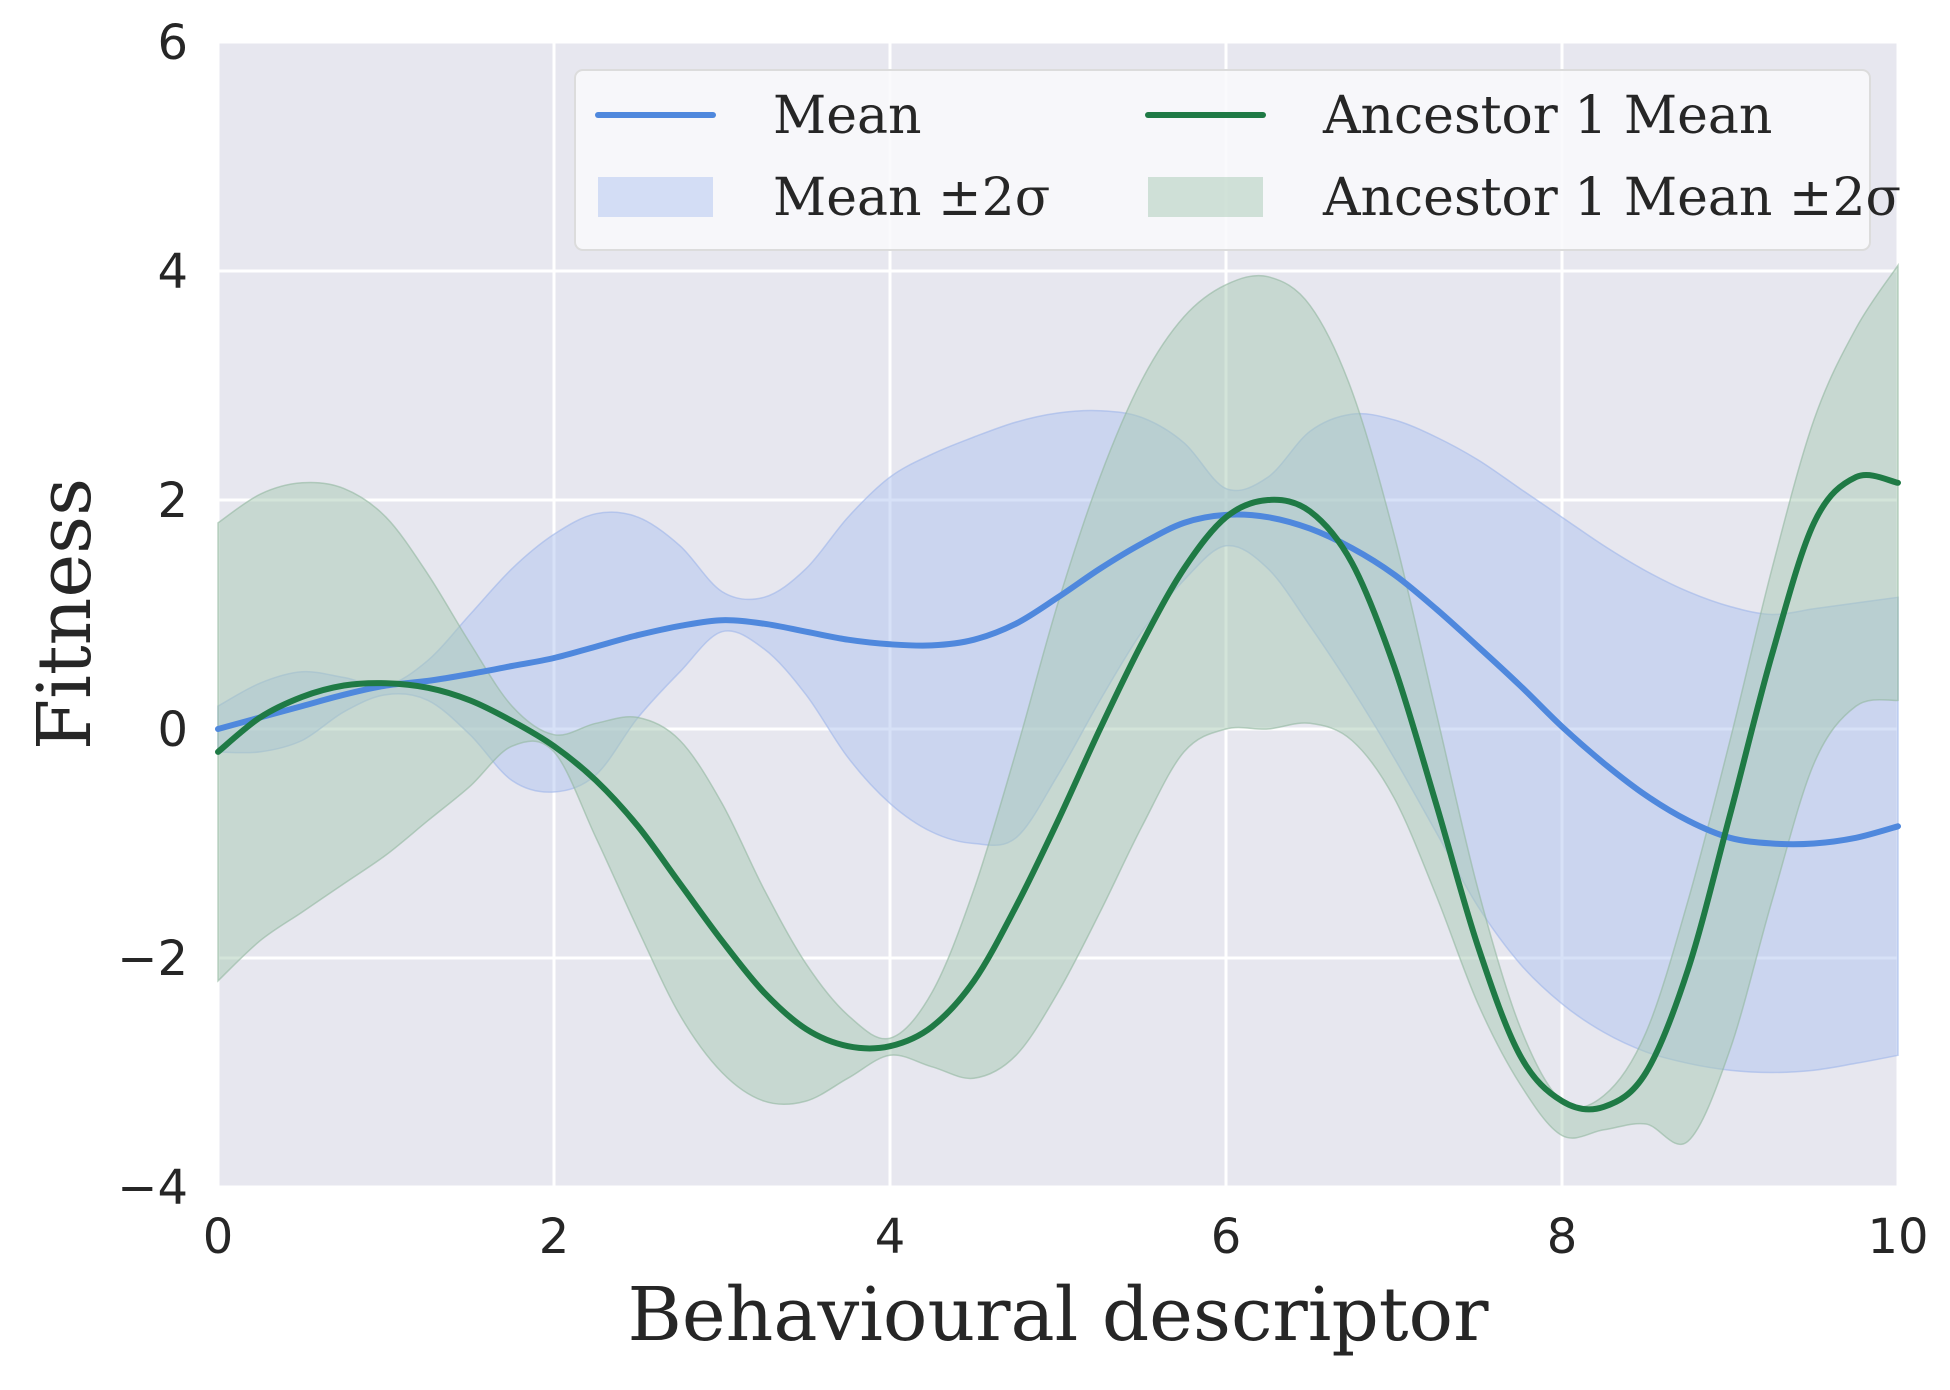 Image resolution: width=1950 pixels, height=1390 pixels. I want to click on y-tick-labels: −4 −2 0 2 4 6, so click(152, 615).